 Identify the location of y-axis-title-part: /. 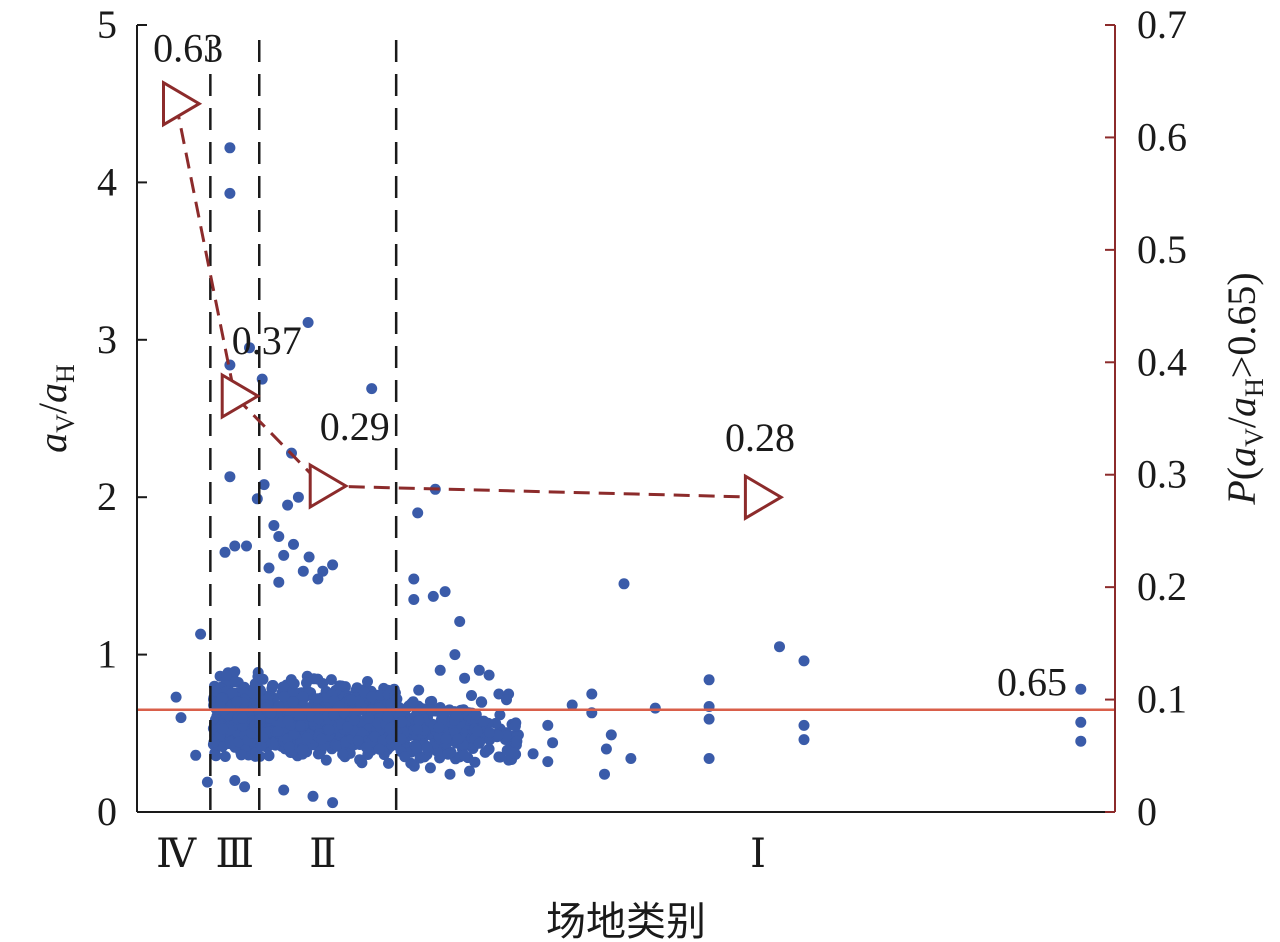
(52, 408).